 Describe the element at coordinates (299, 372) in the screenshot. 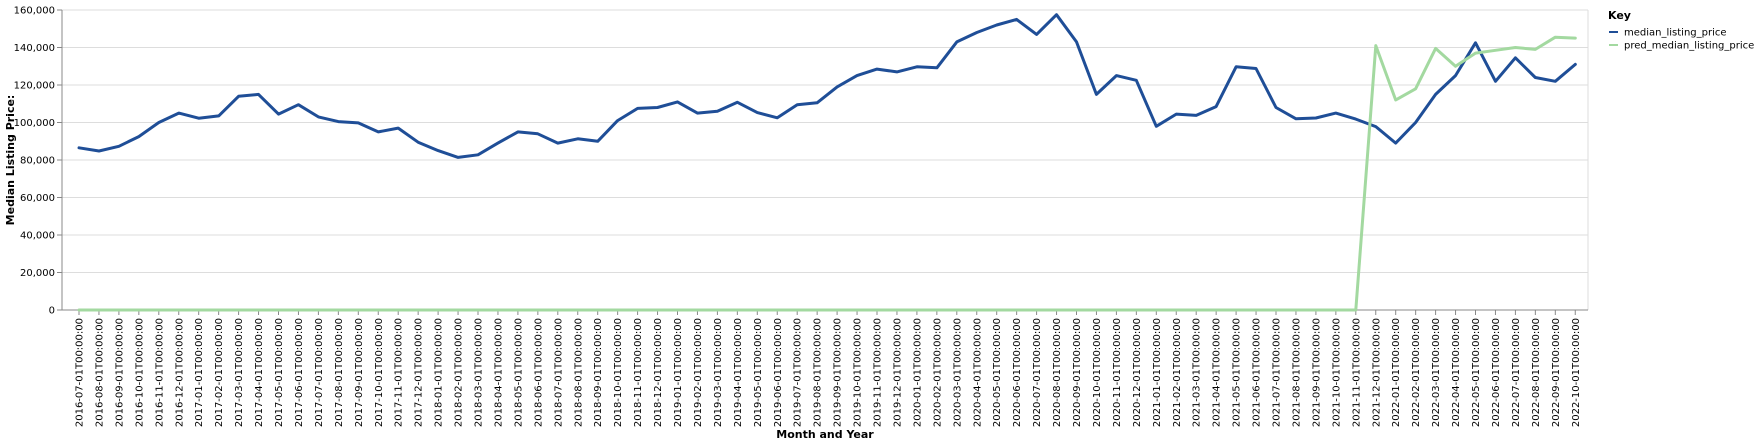

I see `x-tick-label: 2017-06-01T00:00:00` at that location.